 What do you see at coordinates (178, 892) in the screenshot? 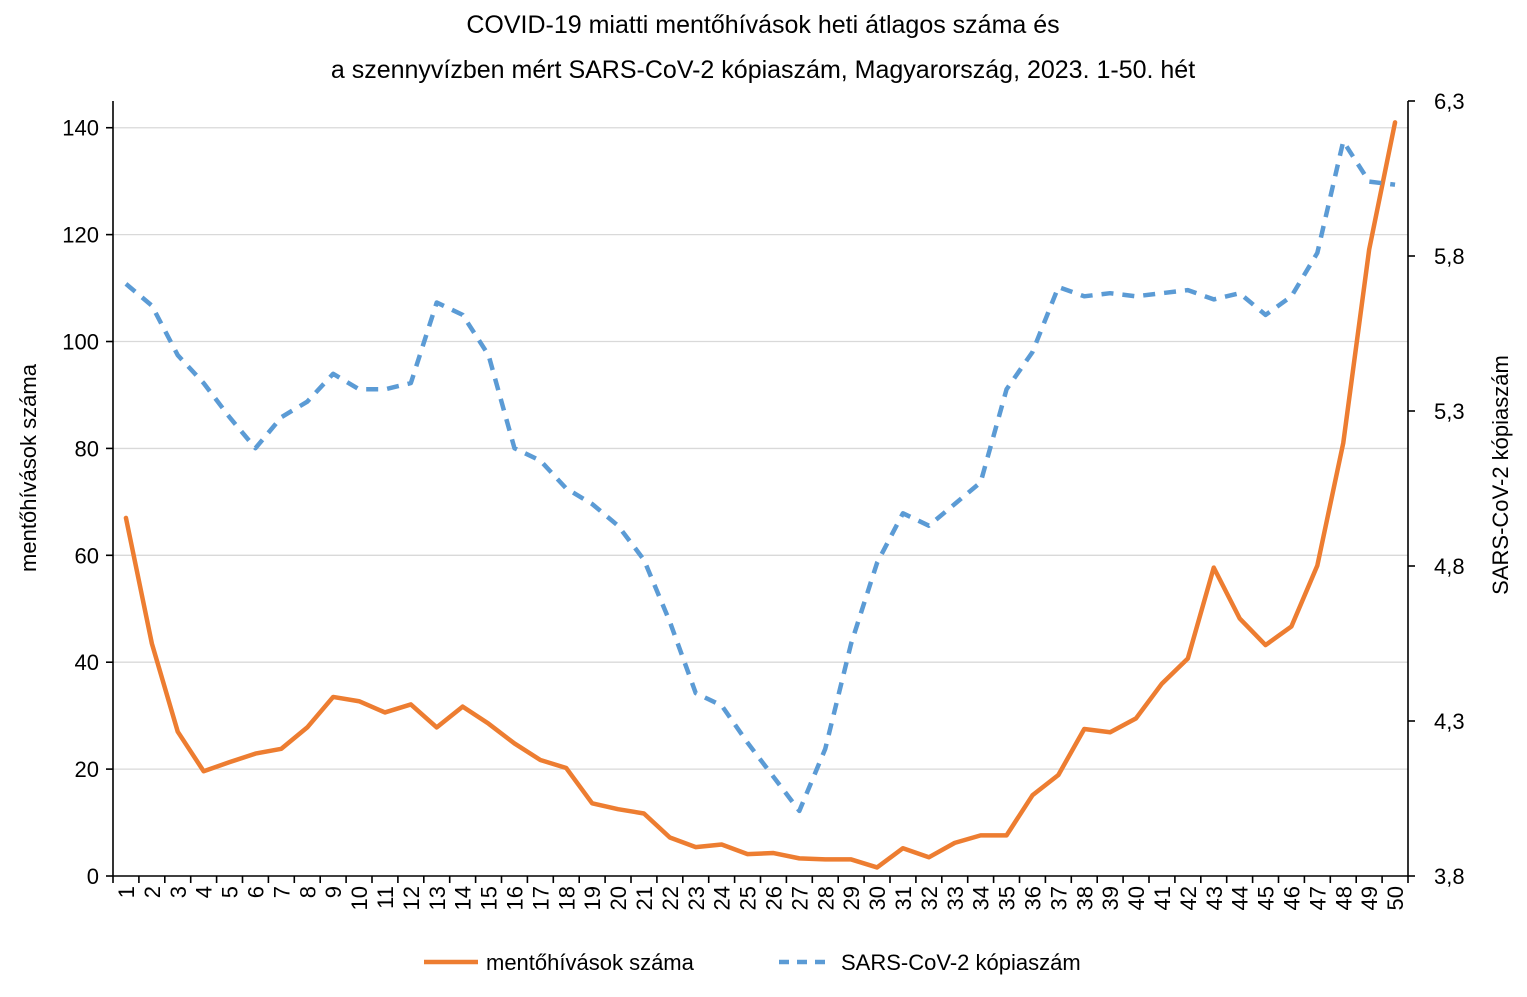
I see `x-tick-label: 3` at bounding box center [178, 892].